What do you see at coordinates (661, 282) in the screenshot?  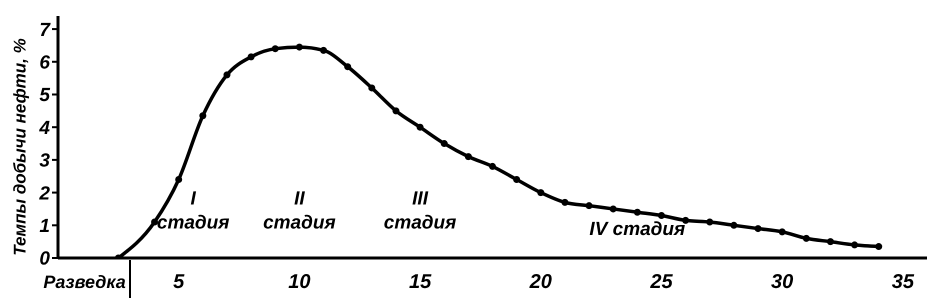 I see `x-tick-label: 25` at bounding box center [661, 282].